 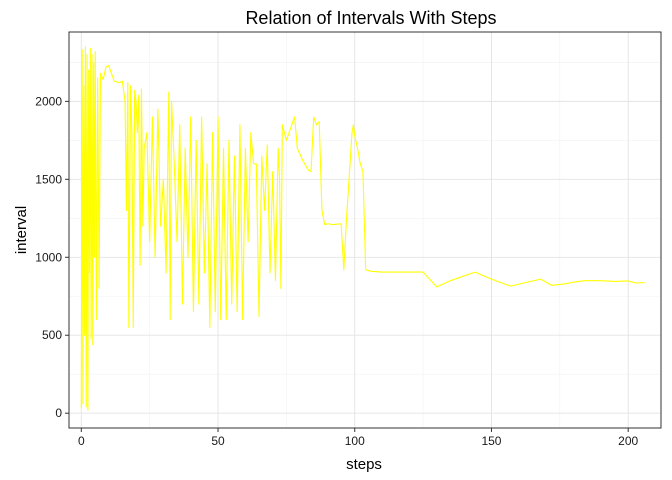 What do you see at coordinates (364, 464) in the screenshot?
I see `x-axis-title: steps` at bounding box center [364, 464].